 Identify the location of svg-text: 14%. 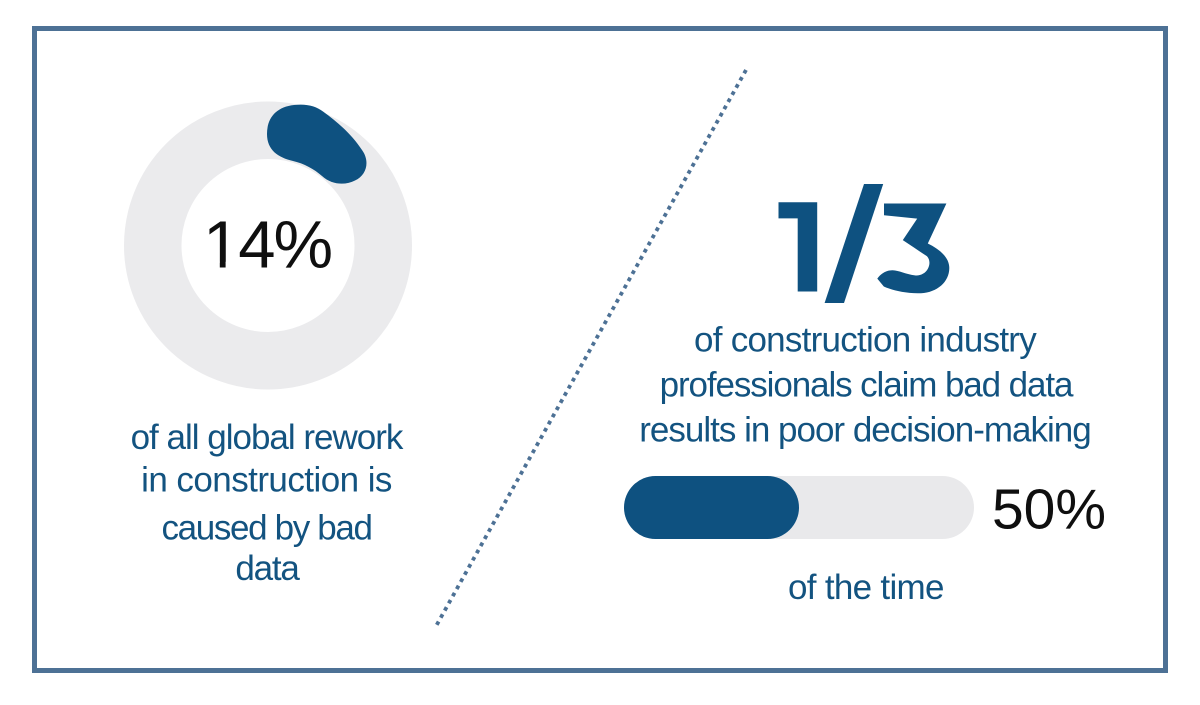
(267, 245).